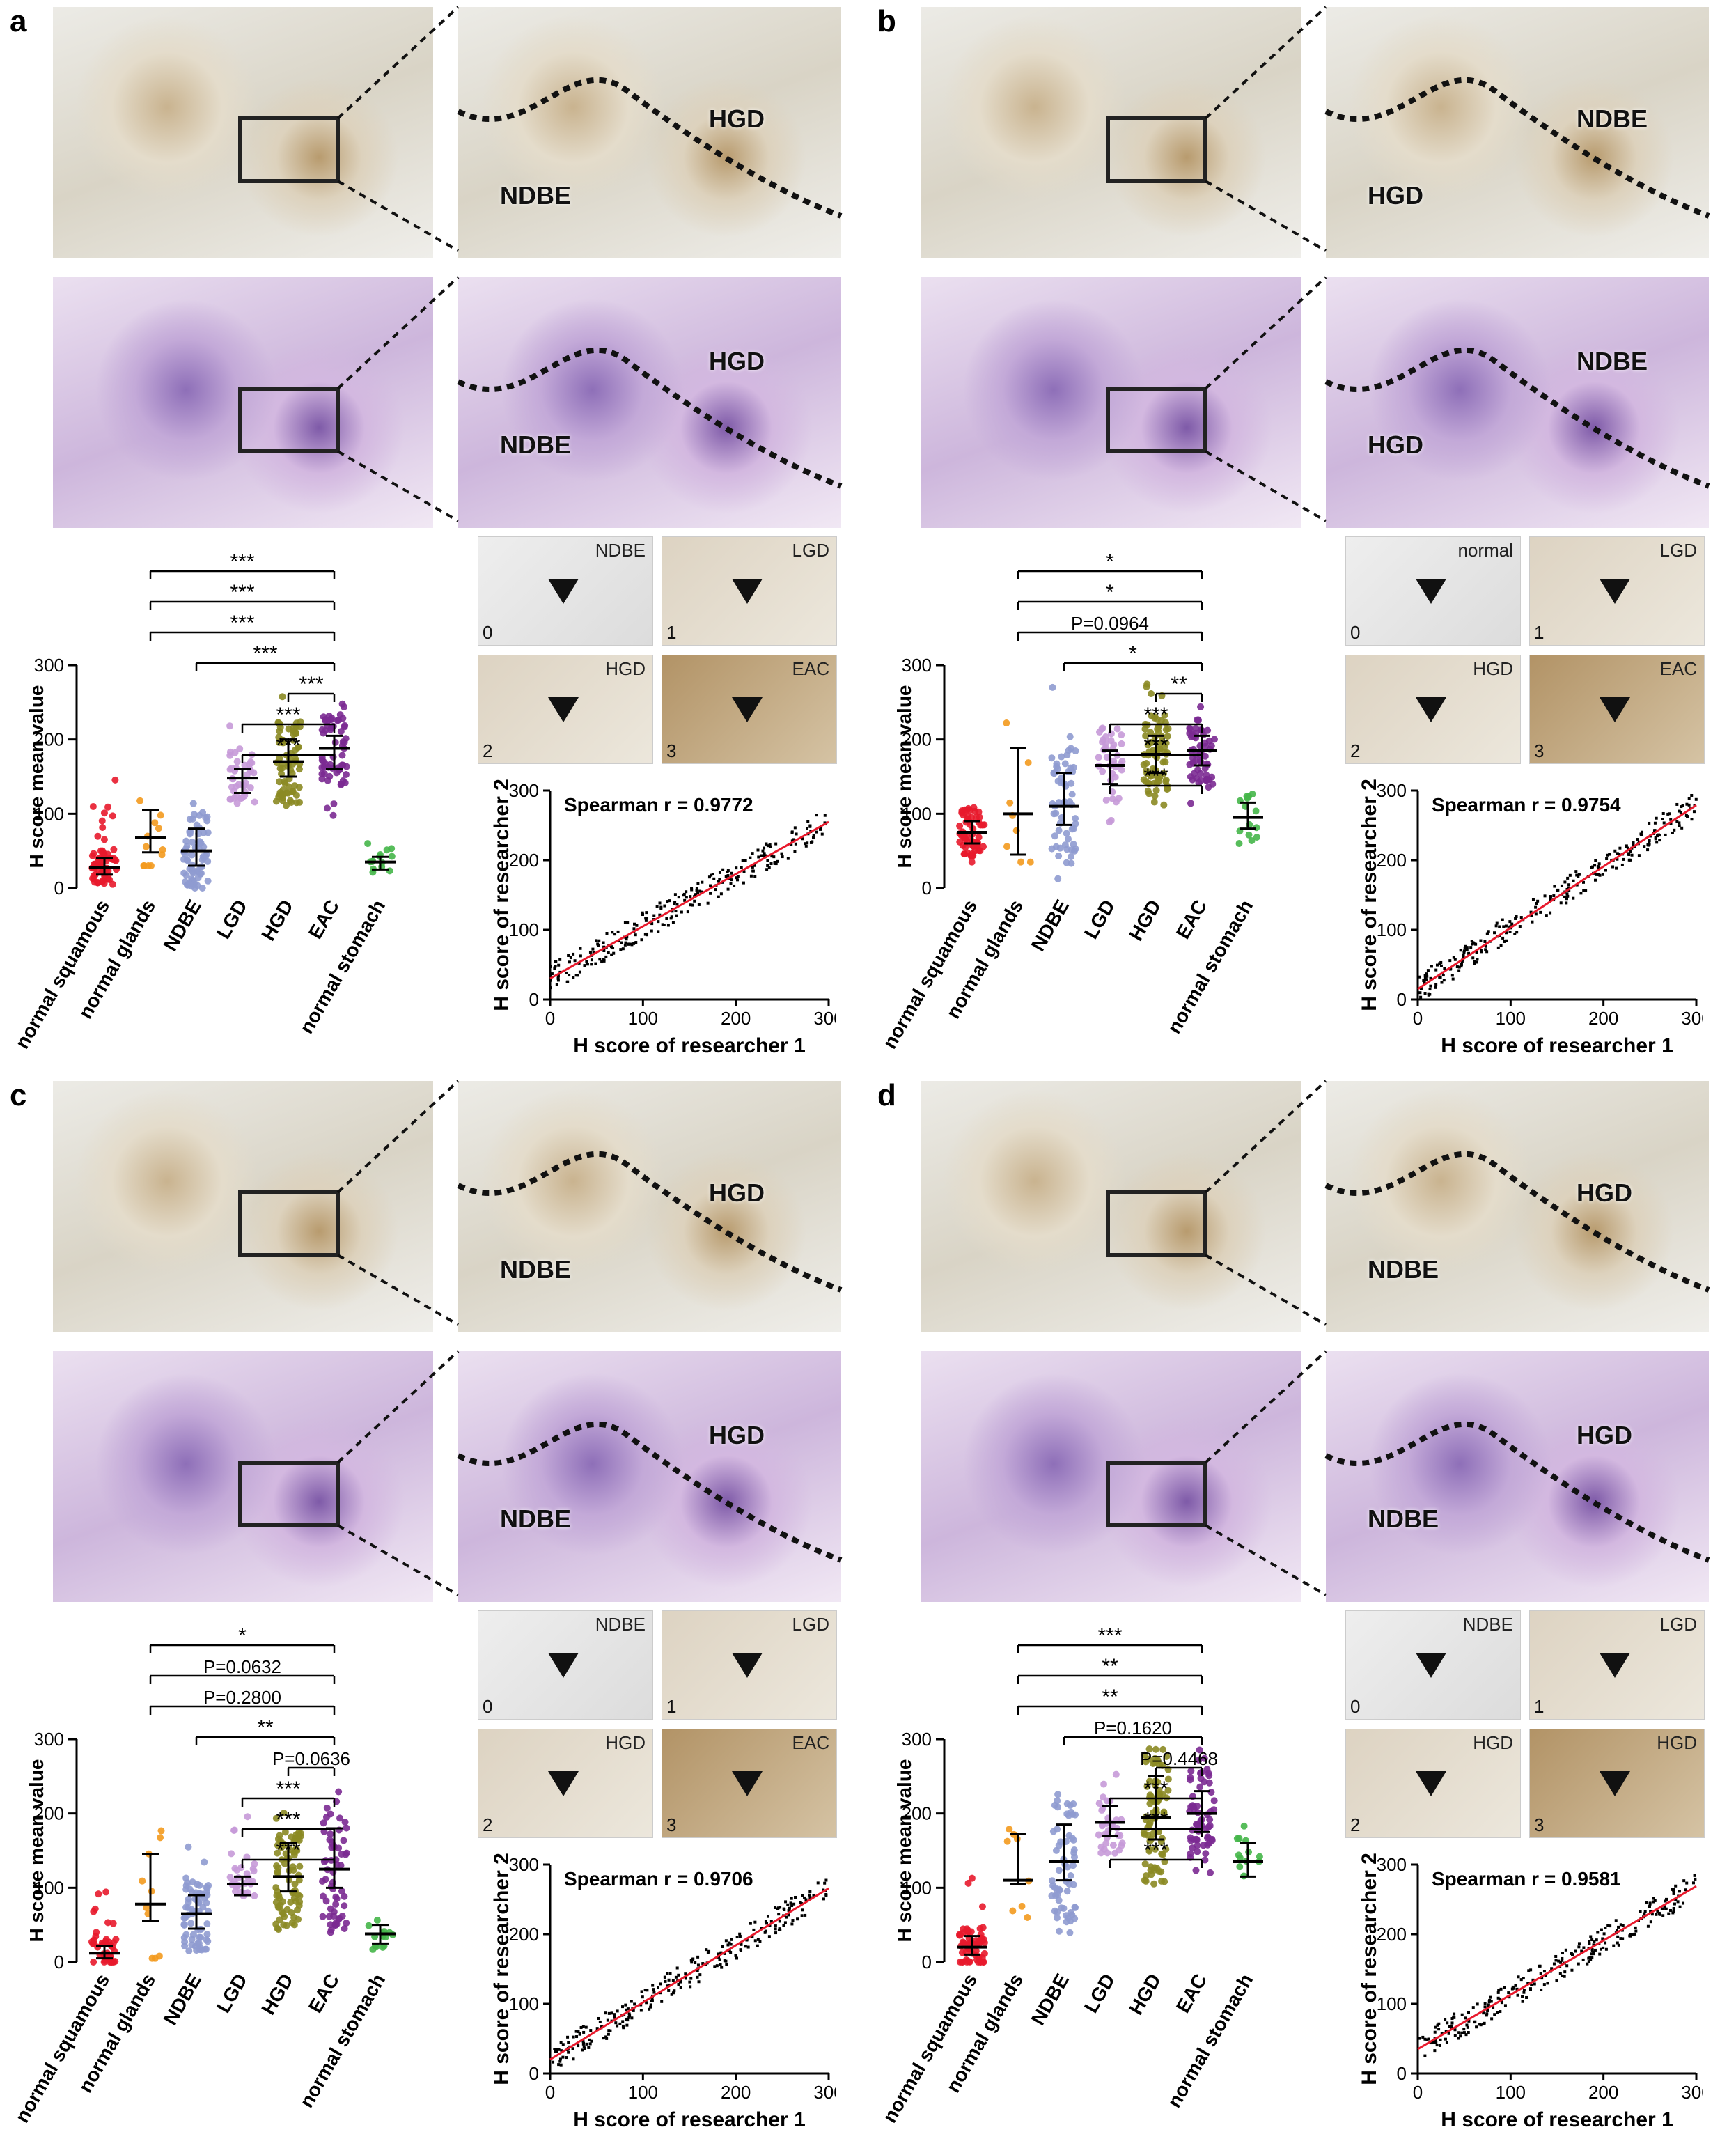 The width and height of the screenshot is (1736, 2148). I want to click on arrowhead-icon, so click(1615, 1783).